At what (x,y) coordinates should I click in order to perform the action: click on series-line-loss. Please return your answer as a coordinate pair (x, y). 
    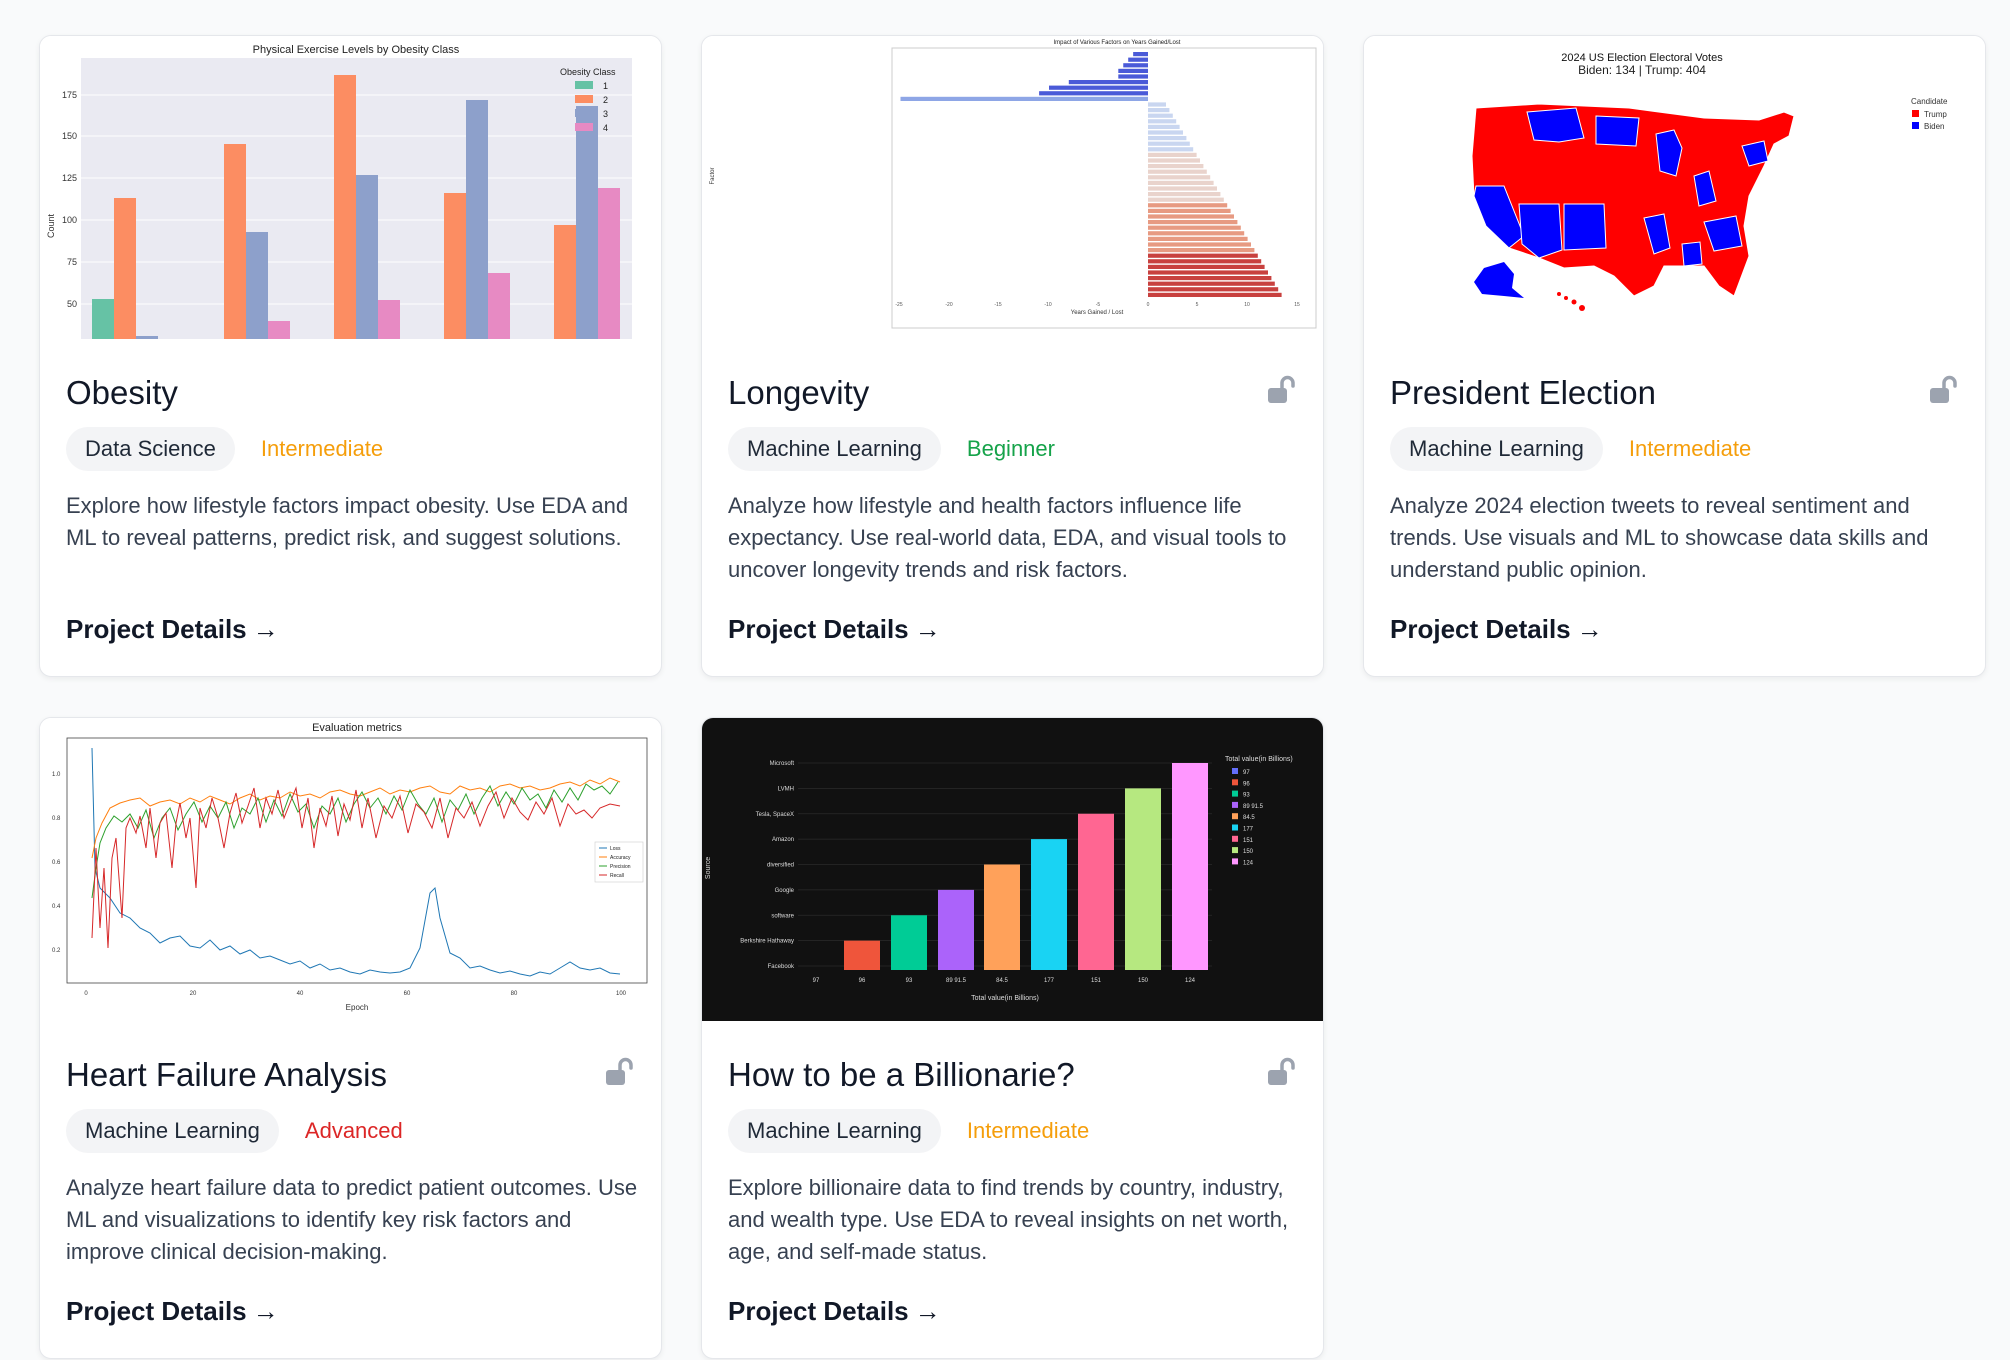
    Looking at the image, I should click on (356, 862).